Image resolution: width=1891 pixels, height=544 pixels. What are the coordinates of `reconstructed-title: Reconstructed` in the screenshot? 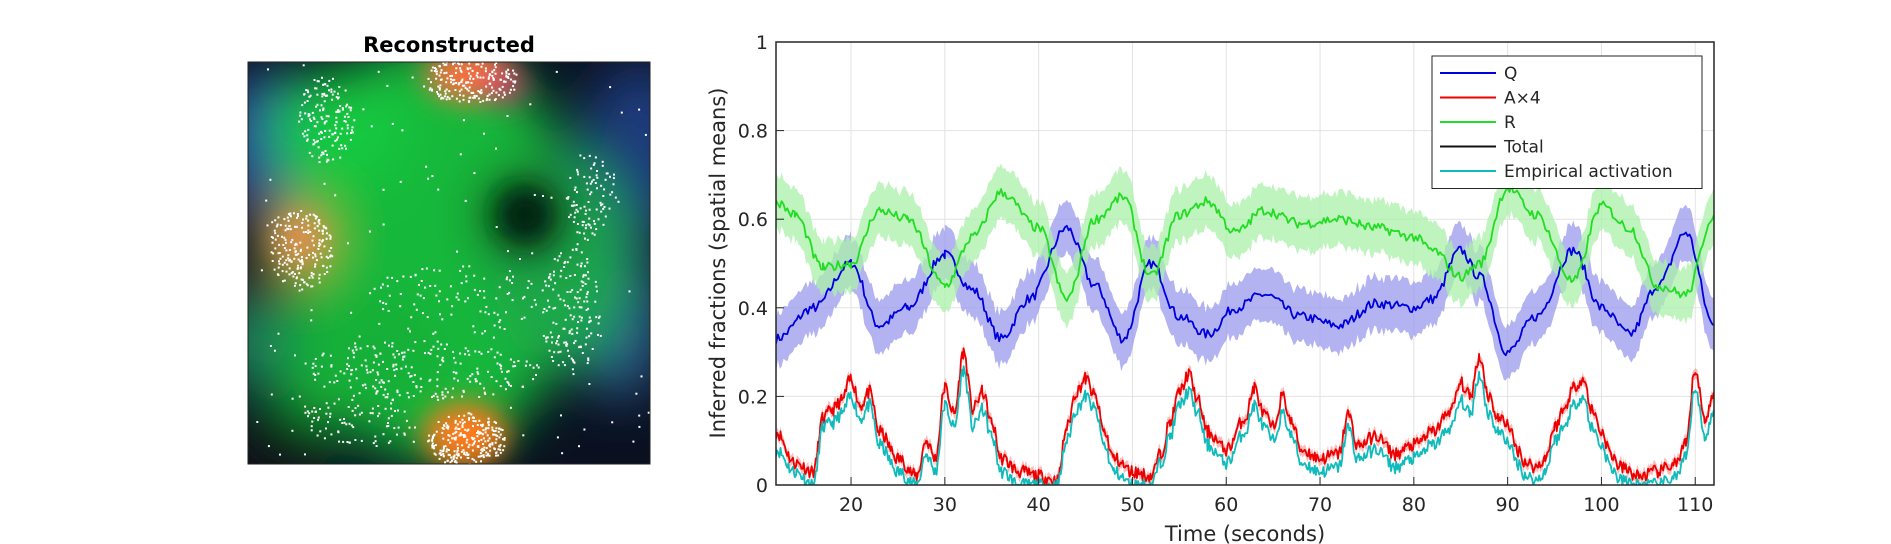 It's located at (449, 45).